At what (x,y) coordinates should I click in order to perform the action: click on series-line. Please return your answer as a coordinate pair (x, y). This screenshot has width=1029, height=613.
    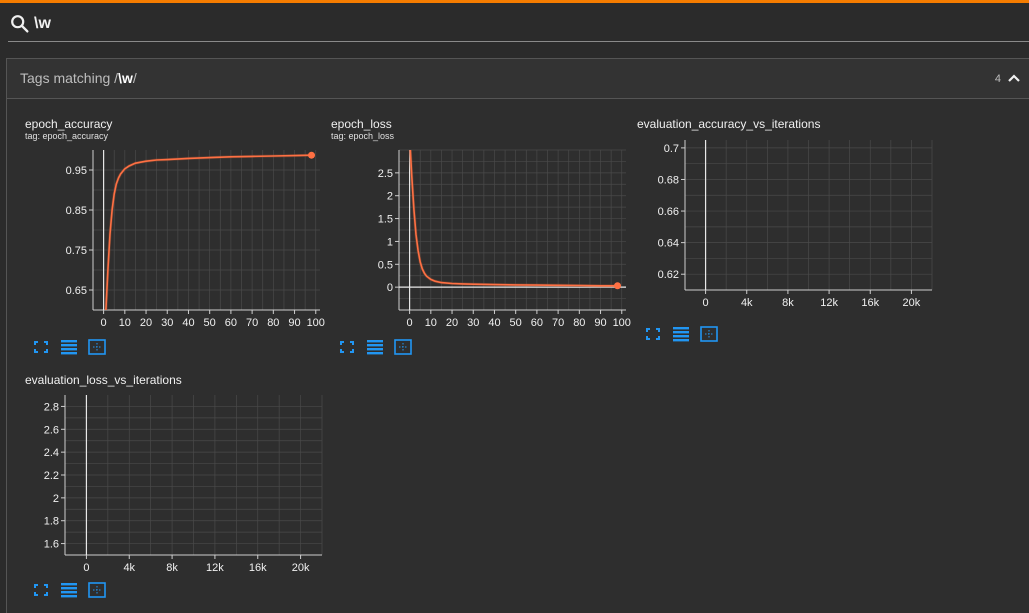
    Looking at the image, I should click on (513, 218).